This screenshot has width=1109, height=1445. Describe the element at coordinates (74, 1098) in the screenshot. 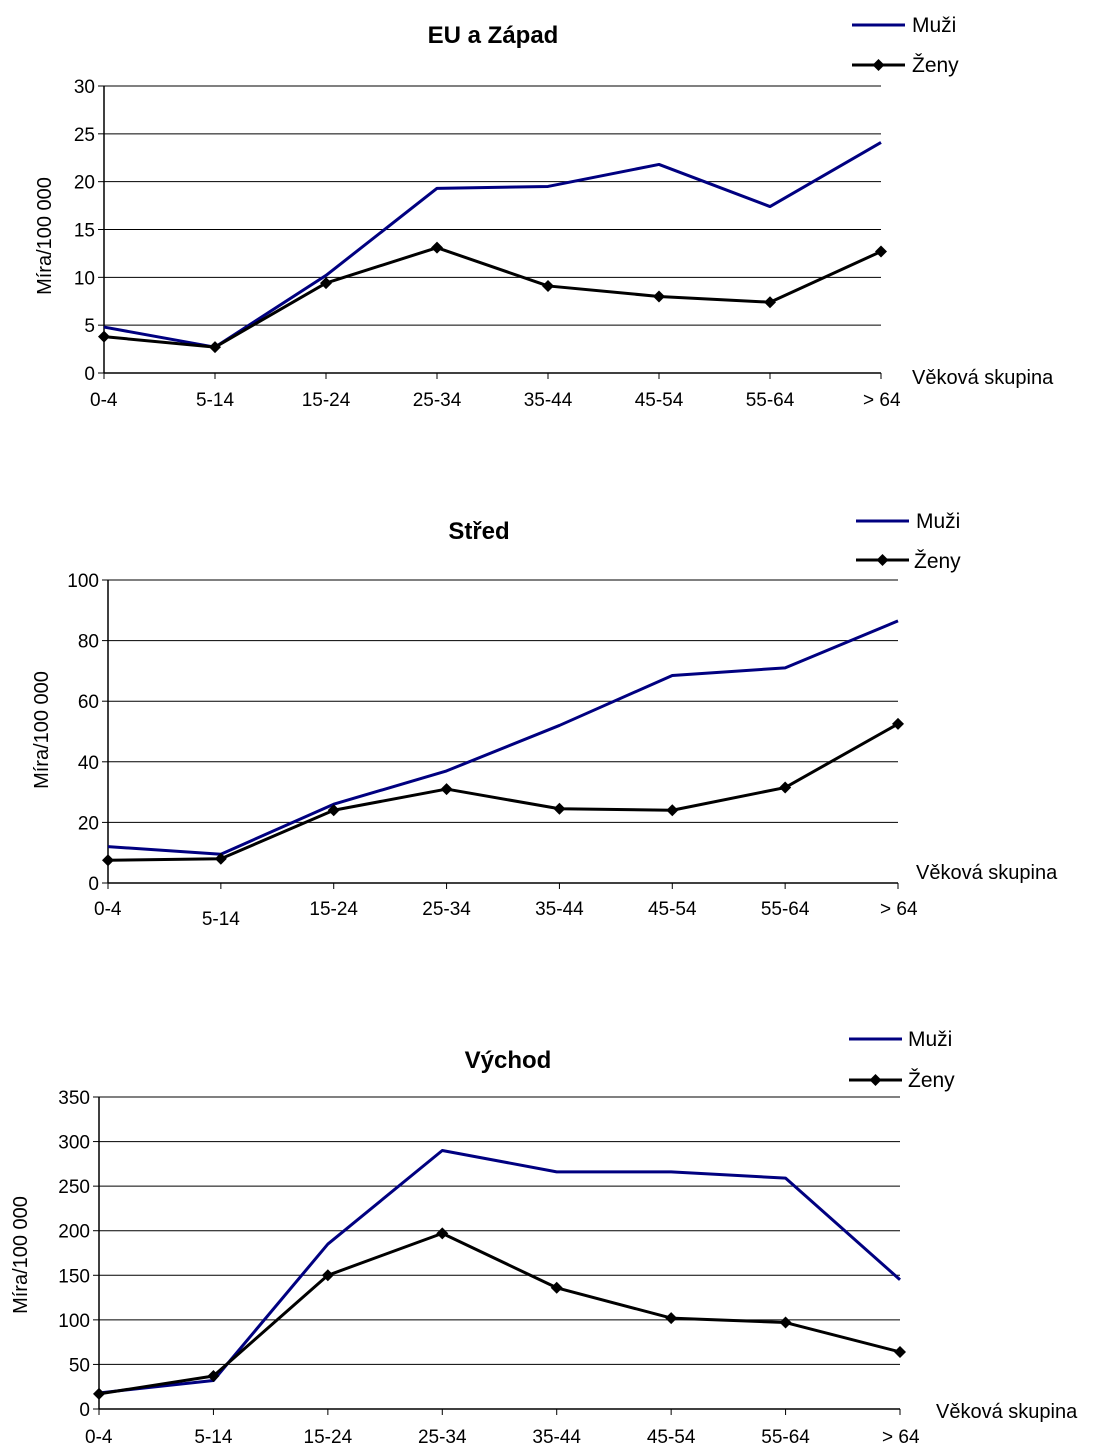

I see `y-tick-label: 350` at that location.